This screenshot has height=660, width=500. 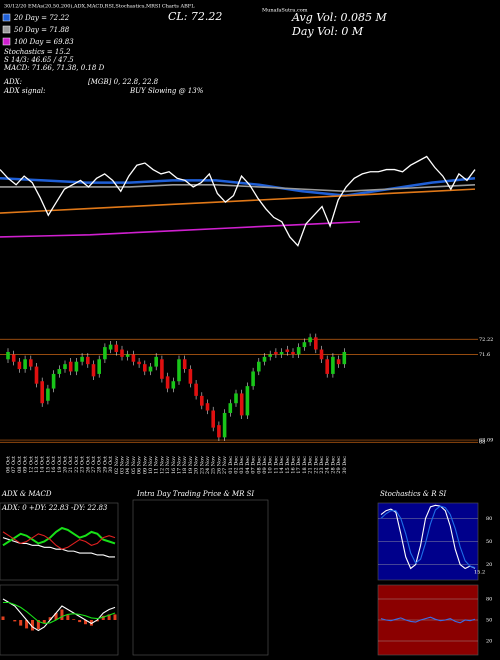 I want to click on x-tick-label: 02 Dec, so click(x=237, y=465).